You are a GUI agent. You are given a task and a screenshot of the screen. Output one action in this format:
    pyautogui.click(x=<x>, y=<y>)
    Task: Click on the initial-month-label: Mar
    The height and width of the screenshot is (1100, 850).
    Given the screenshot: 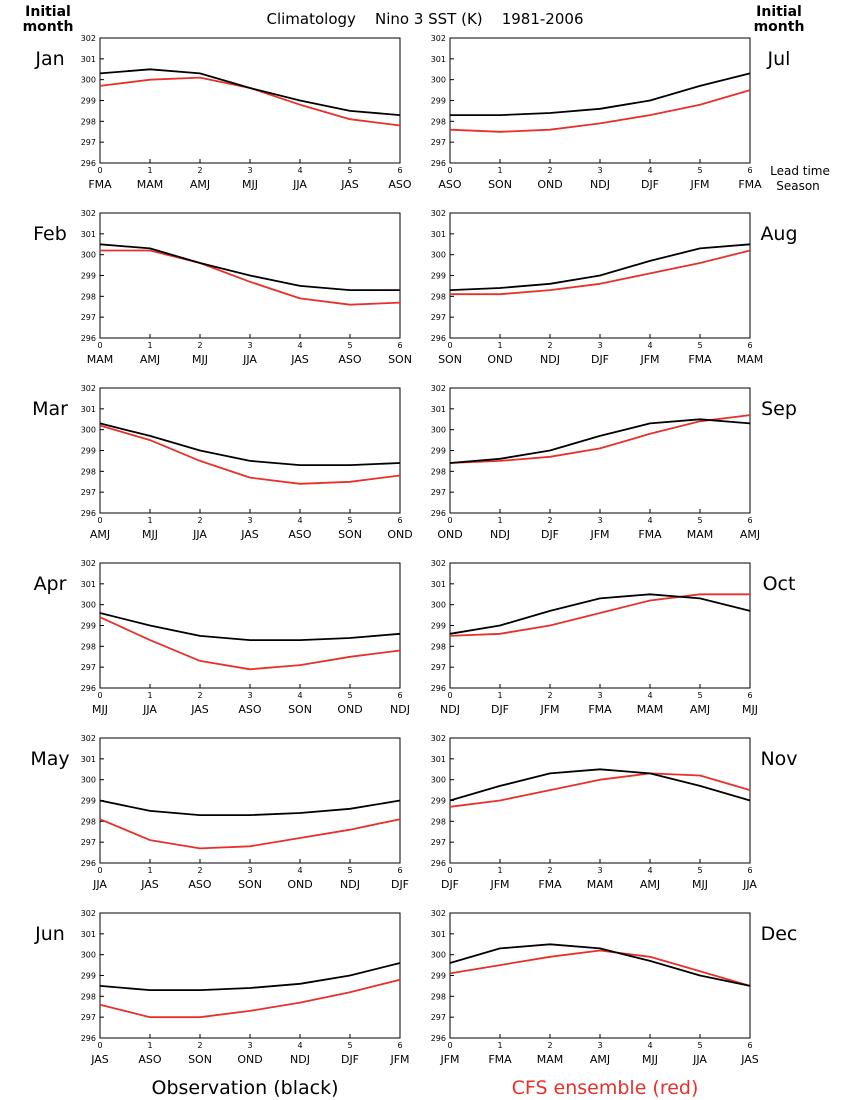 What is the action you would take?
    pyautogui.click(x=50, y=409)
    